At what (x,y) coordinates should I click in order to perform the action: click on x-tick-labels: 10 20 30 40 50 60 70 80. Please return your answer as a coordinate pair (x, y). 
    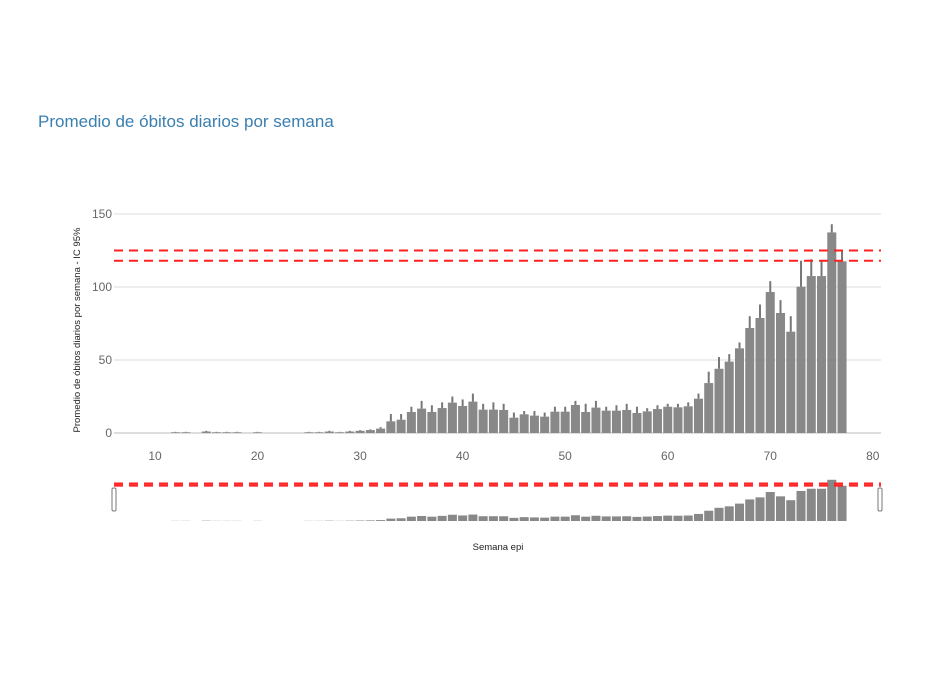
    Looking at the image, I should click on (513, 456).